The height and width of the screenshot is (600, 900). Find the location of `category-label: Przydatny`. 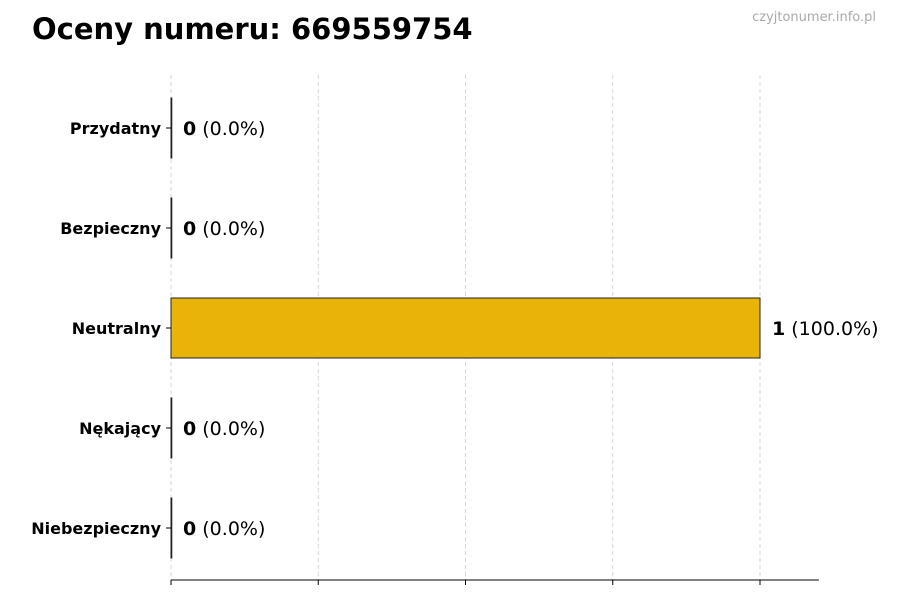

category-label: Przydatny is located at coordinates (116, 128).